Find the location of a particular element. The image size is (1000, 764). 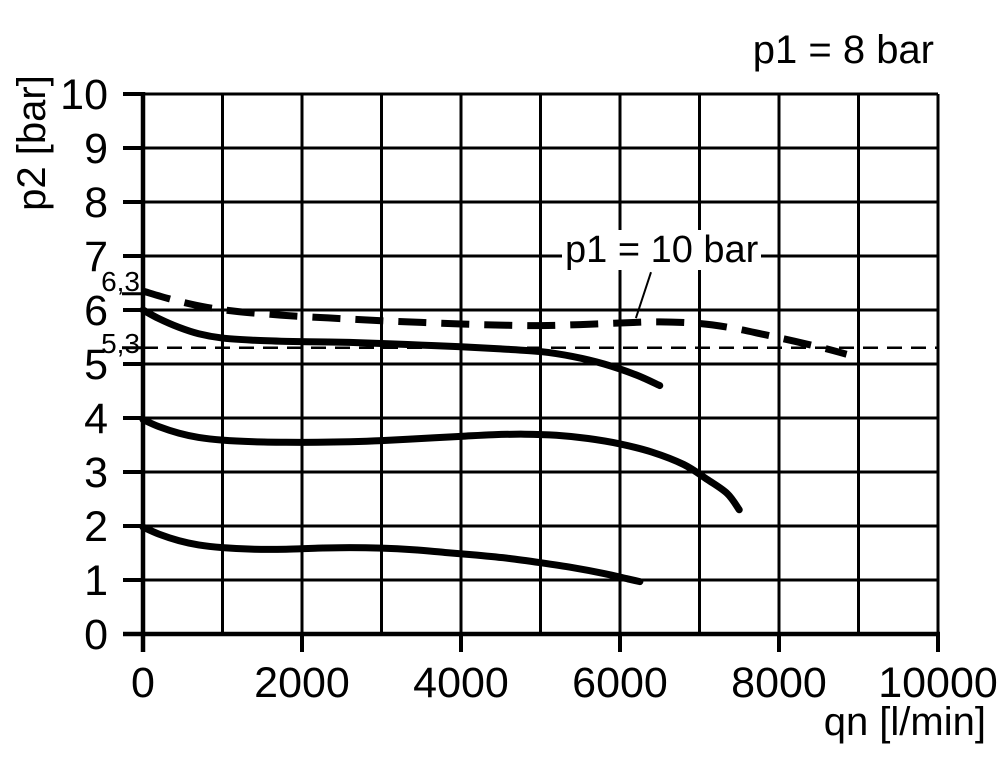

annotation-p1-10bar: p1 = 10 bar is located at coordinates (662, 250).